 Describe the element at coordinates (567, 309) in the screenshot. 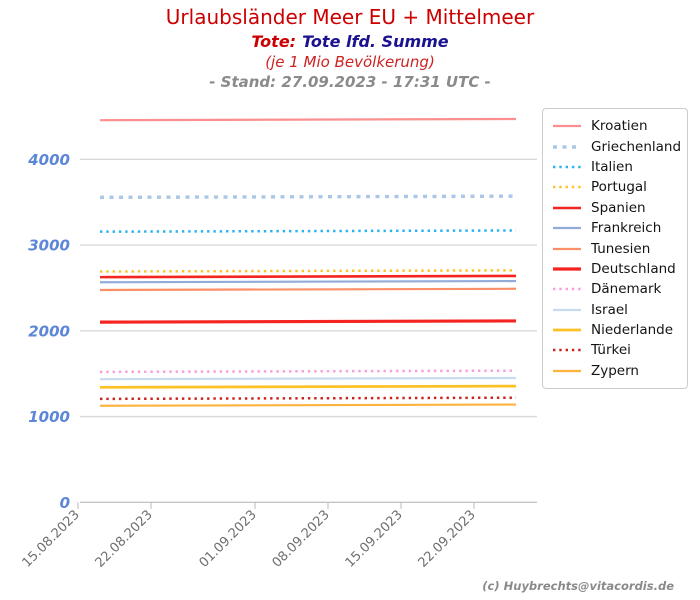

I see `legend-line-swatch-israel` at that location.